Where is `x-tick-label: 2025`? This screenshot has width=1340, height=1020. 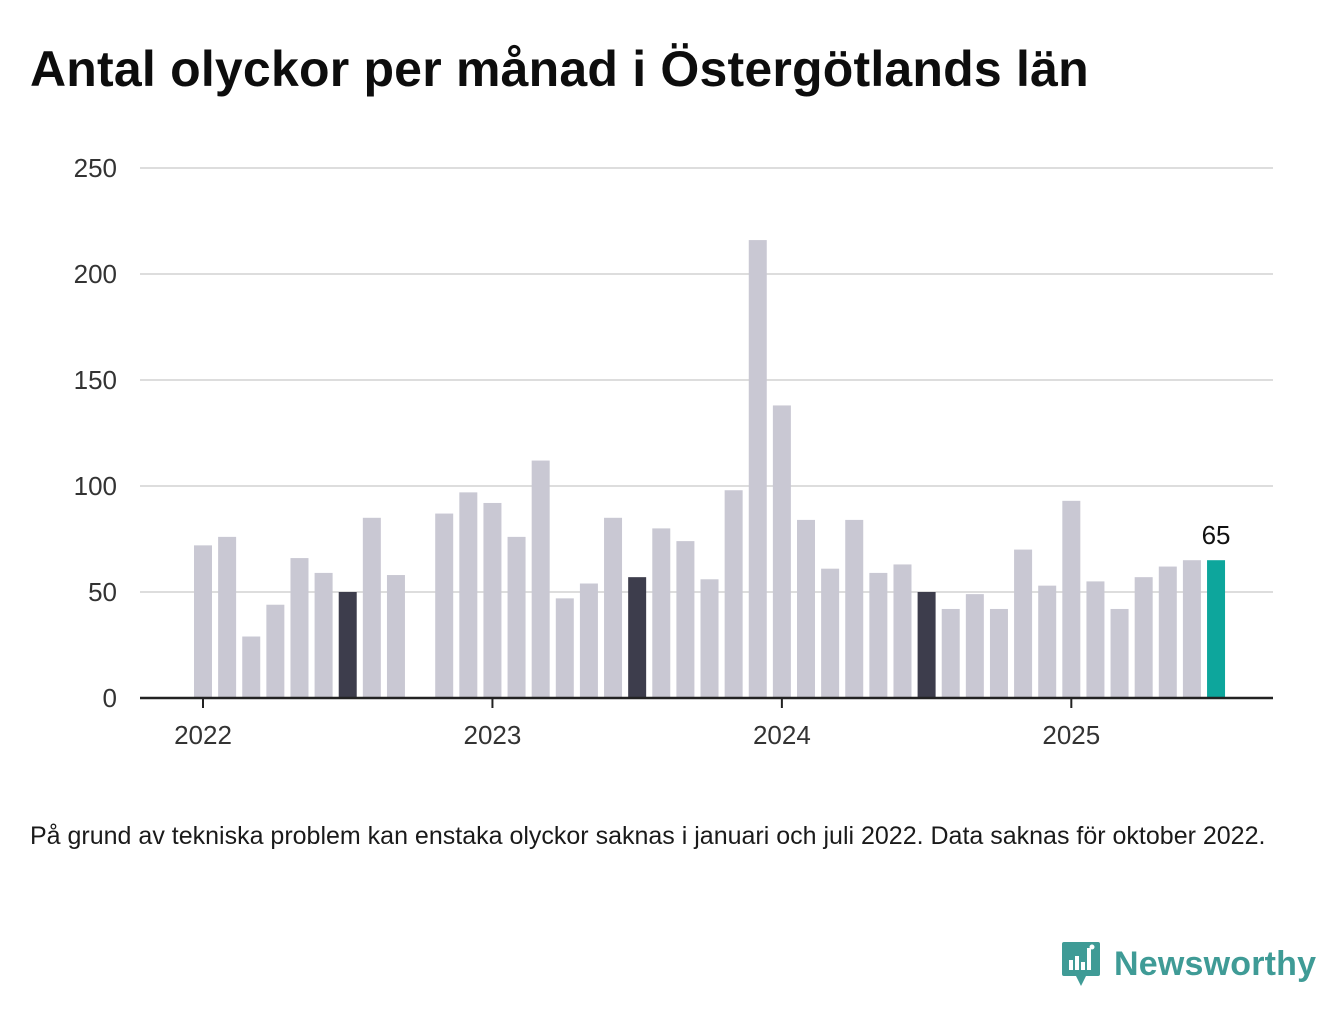
x-tick-label: 2025 is located at coordinates (1071, 735).